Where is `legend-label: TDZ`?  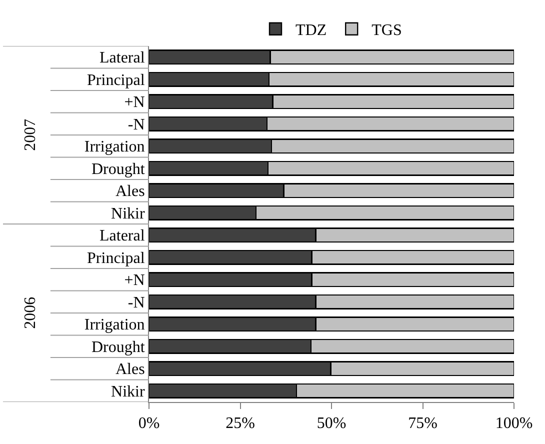
legend-label: TDZ is located at coordinates (311, 31).